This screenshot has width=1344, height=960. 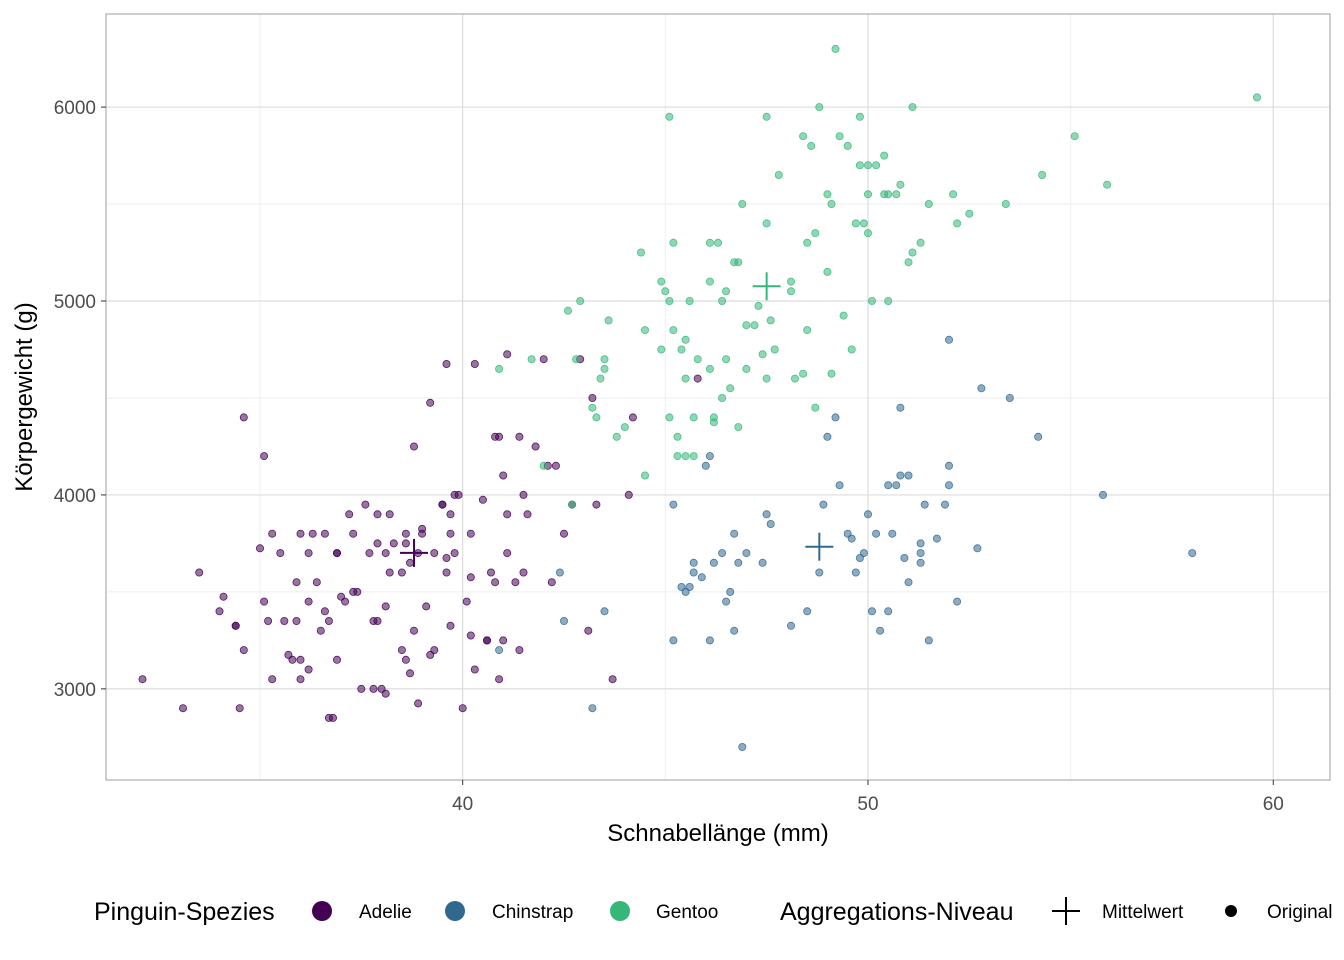 What do you see at coordinates (1066, 911) in the screenshot?
I see `legend-key-mean` at bounding box center [1066, 911].